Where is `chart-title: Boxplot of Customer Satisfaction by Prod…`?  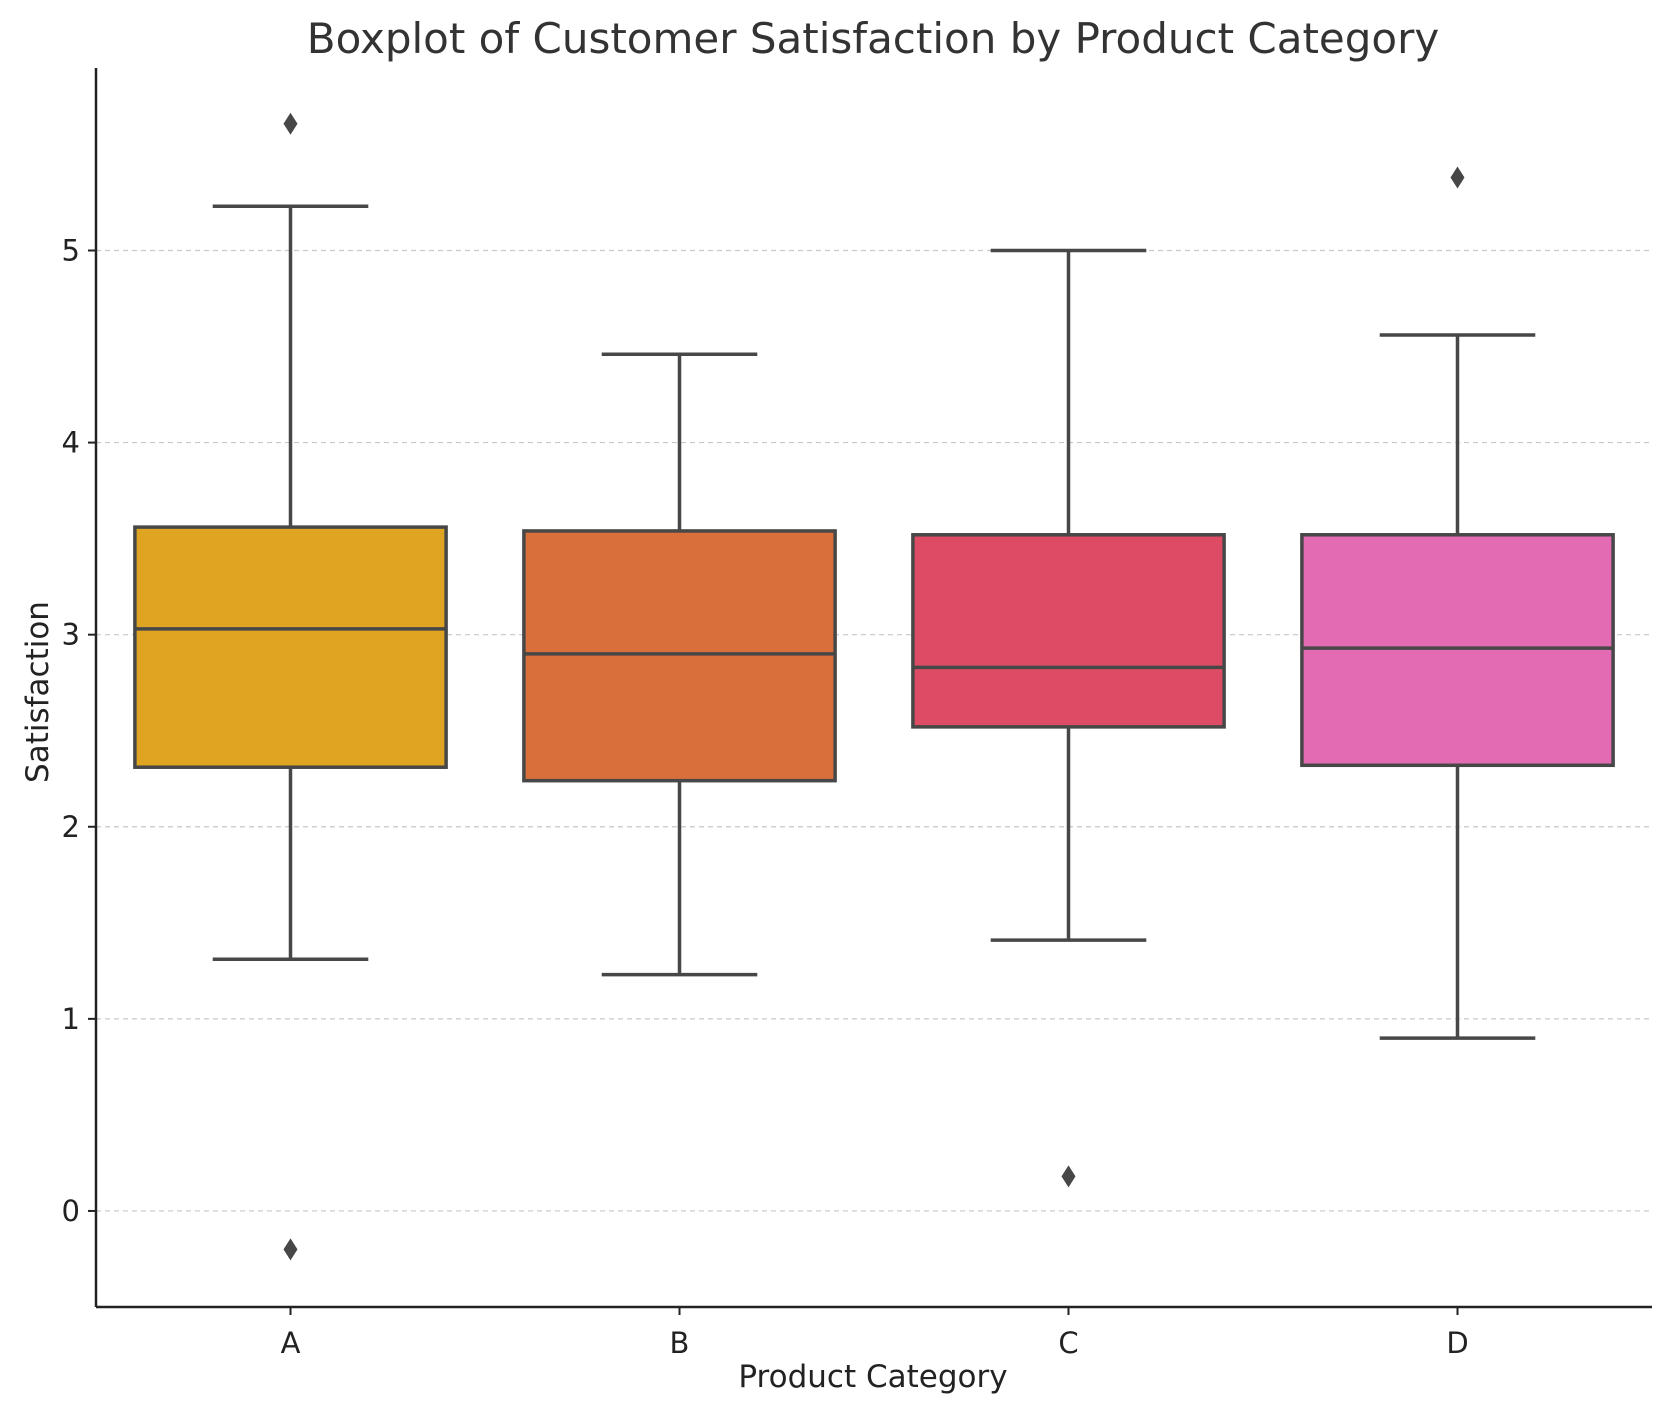
chart-title: Boxplot of Customer Satisfaction by Prod… is located at coordinates (873, 38).